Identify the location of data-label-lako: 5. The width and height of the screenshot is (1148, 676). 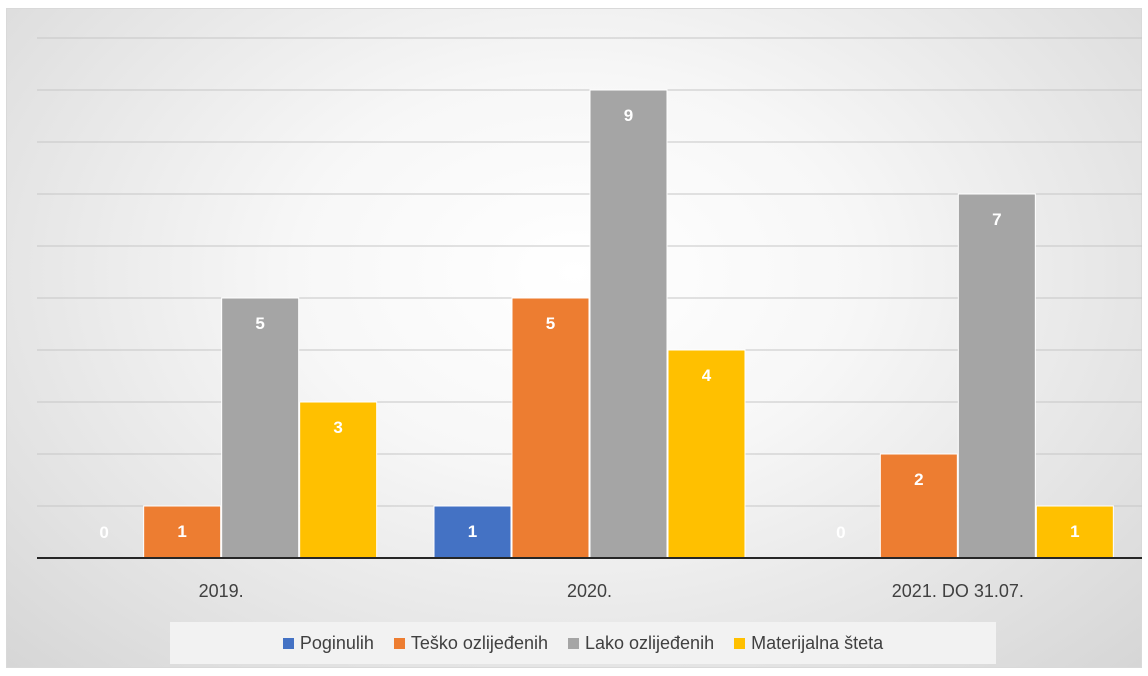
(259, 323).